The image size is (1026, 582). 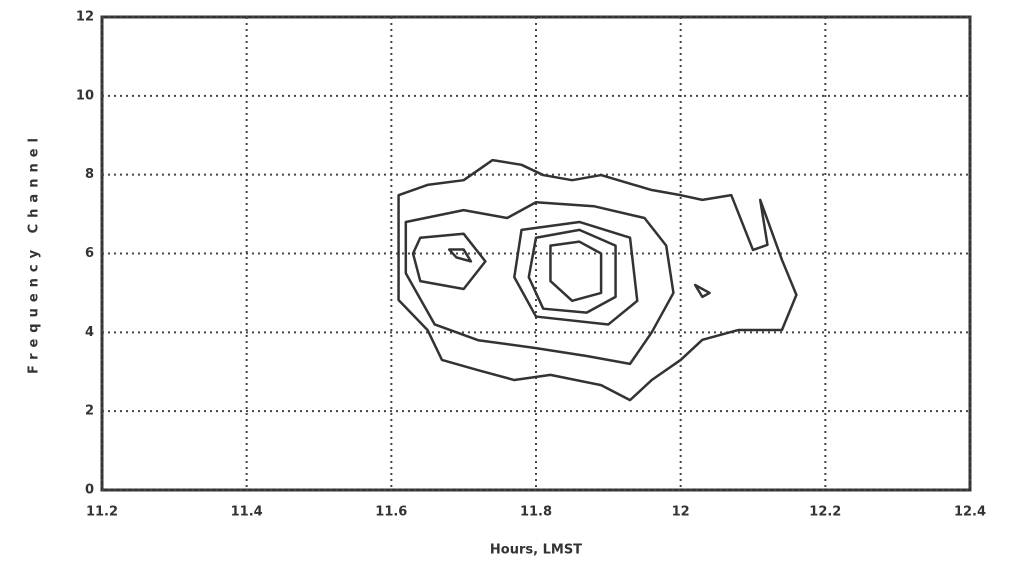 I want to click on x-tick-label: 11.2, so click(x=102, y=512).